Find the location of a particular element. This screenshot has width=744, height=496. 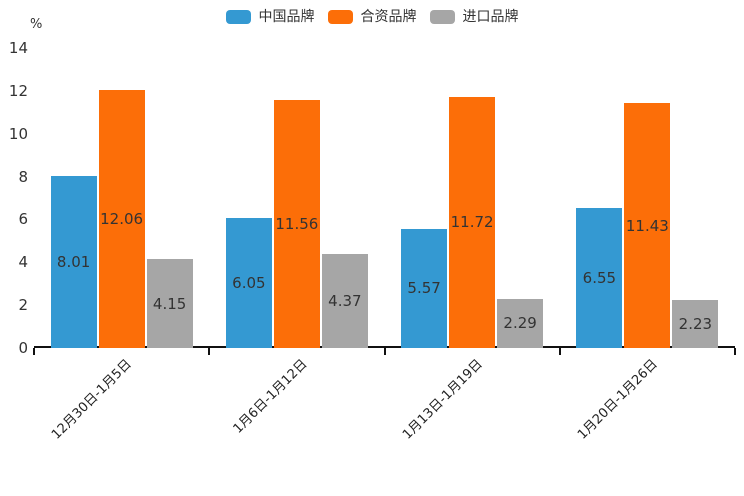

bar-value-label: 11.43 is located at coordinates (647, 225).